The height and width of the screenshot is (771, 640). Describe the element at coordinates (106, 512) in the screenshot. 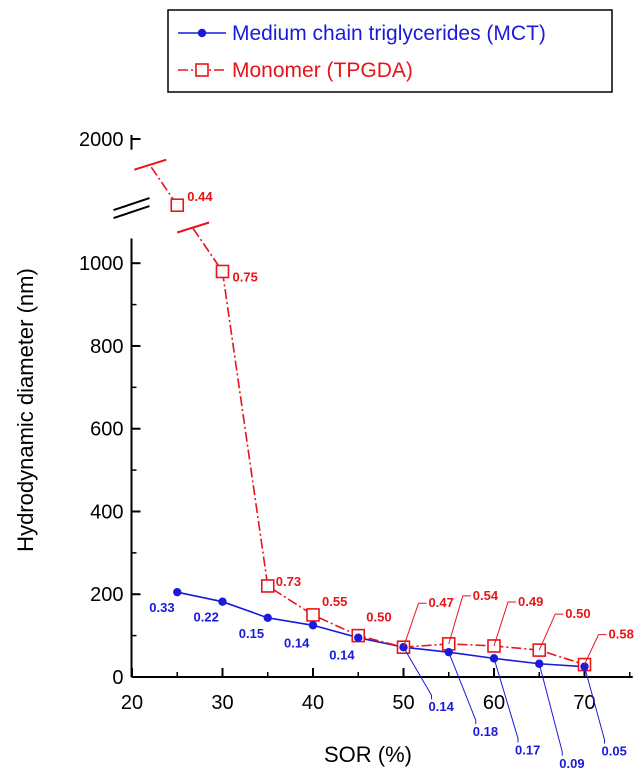

I see `y-tick-label: 400` at that location.